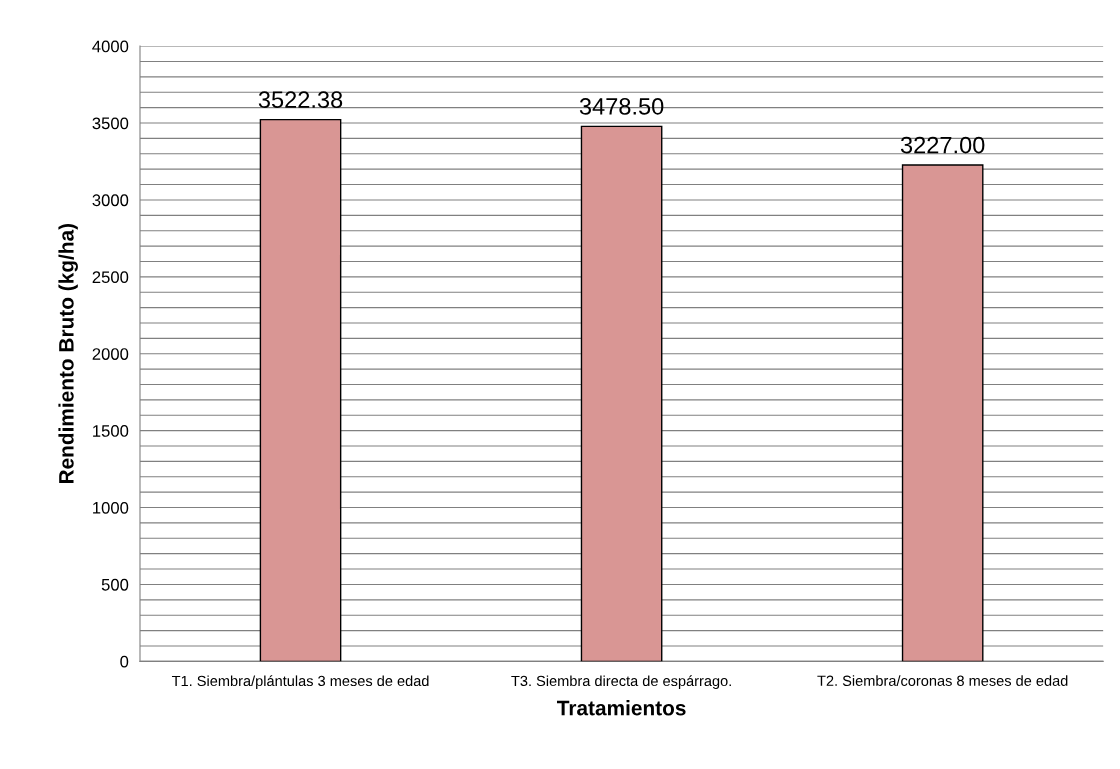  Describe the element at coordinates (124, 661) in the screenshot. I see `y-tick-label: 0` at that location.